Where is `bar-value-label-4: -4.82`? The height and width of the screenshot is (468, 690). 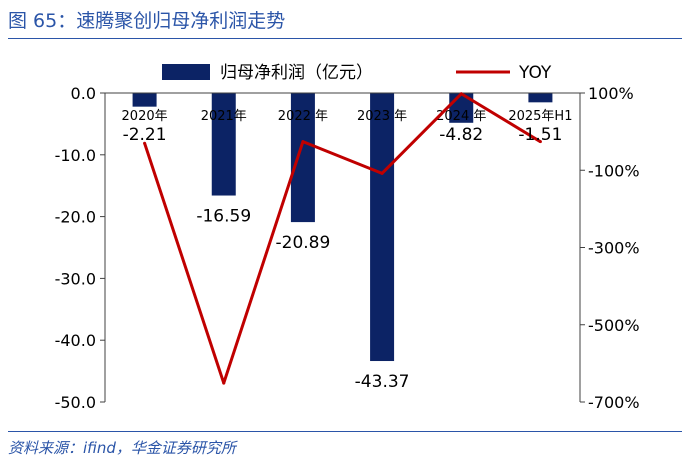
bar-value-label-4: -4.82 is located at coordinates (461, 135).